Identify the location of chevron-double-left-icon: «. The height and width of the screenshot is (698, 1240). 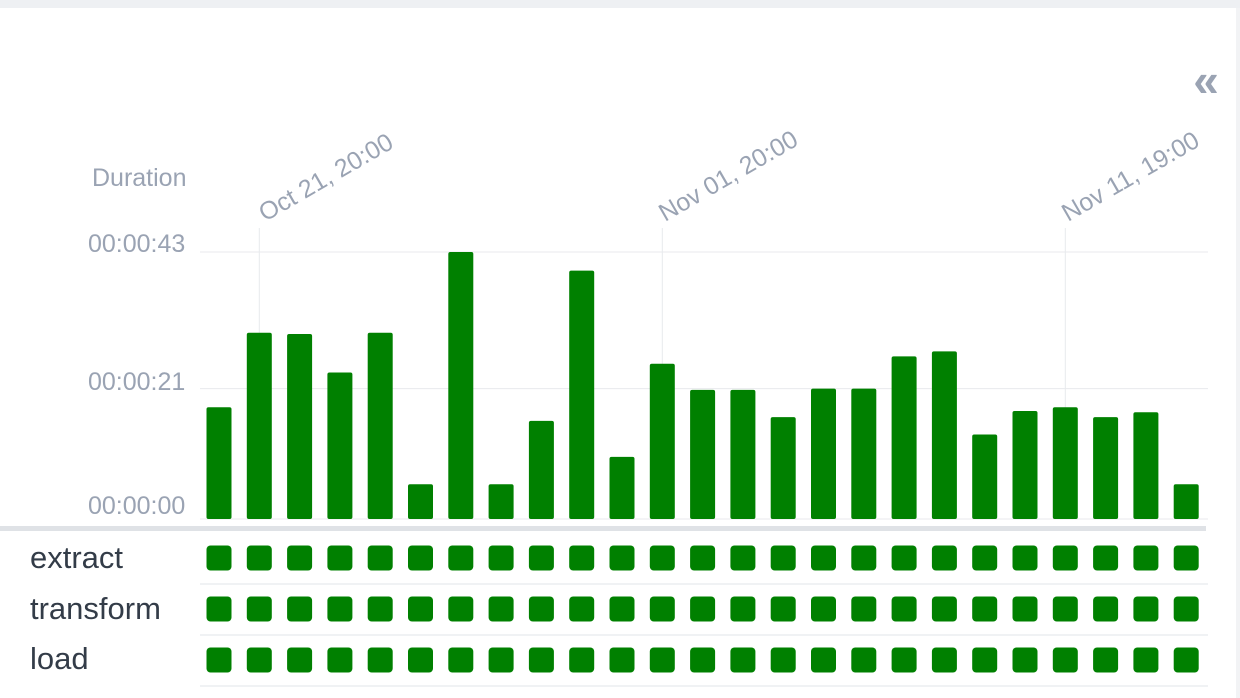
(1206, 80).